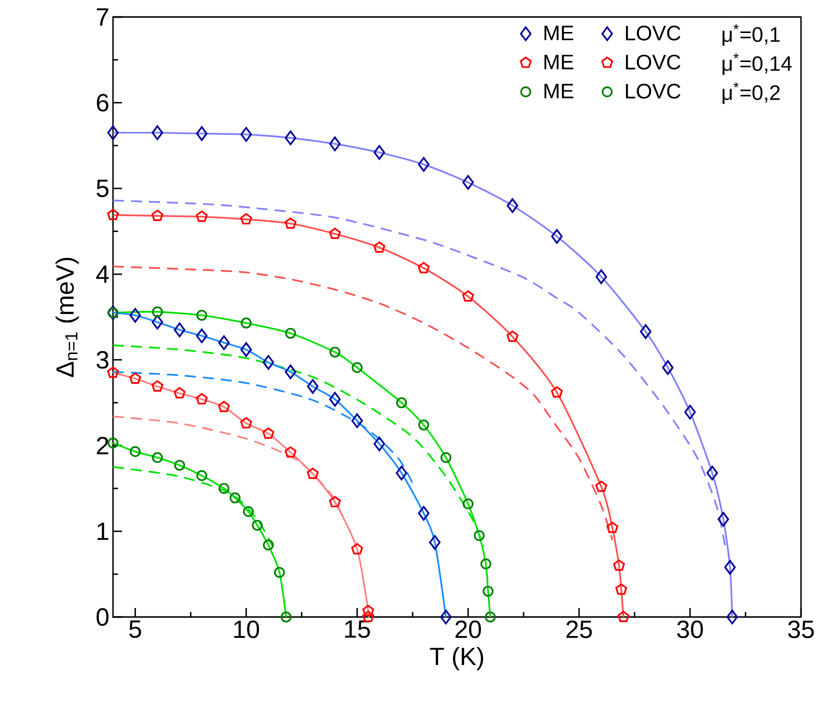 The image size is (825, 714). What do you see at coordinates (690, 629) in the screenshot?
I see `x-tick-label: 30` at bounding box center [690, 629].